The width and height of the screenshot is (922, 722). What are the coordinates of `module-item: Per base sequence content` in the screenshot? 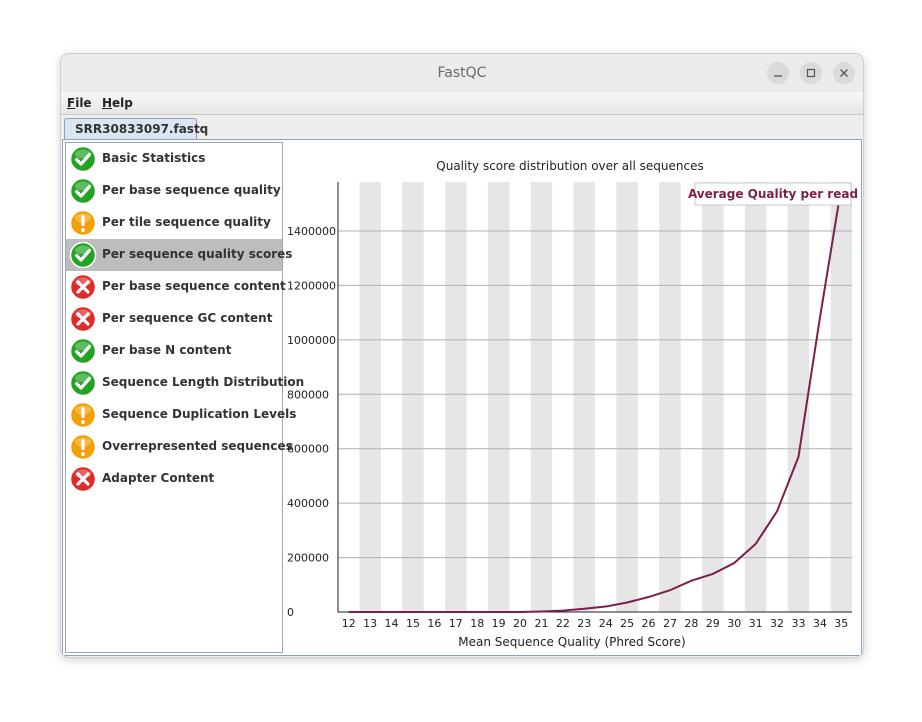 It's located at (176, 287).